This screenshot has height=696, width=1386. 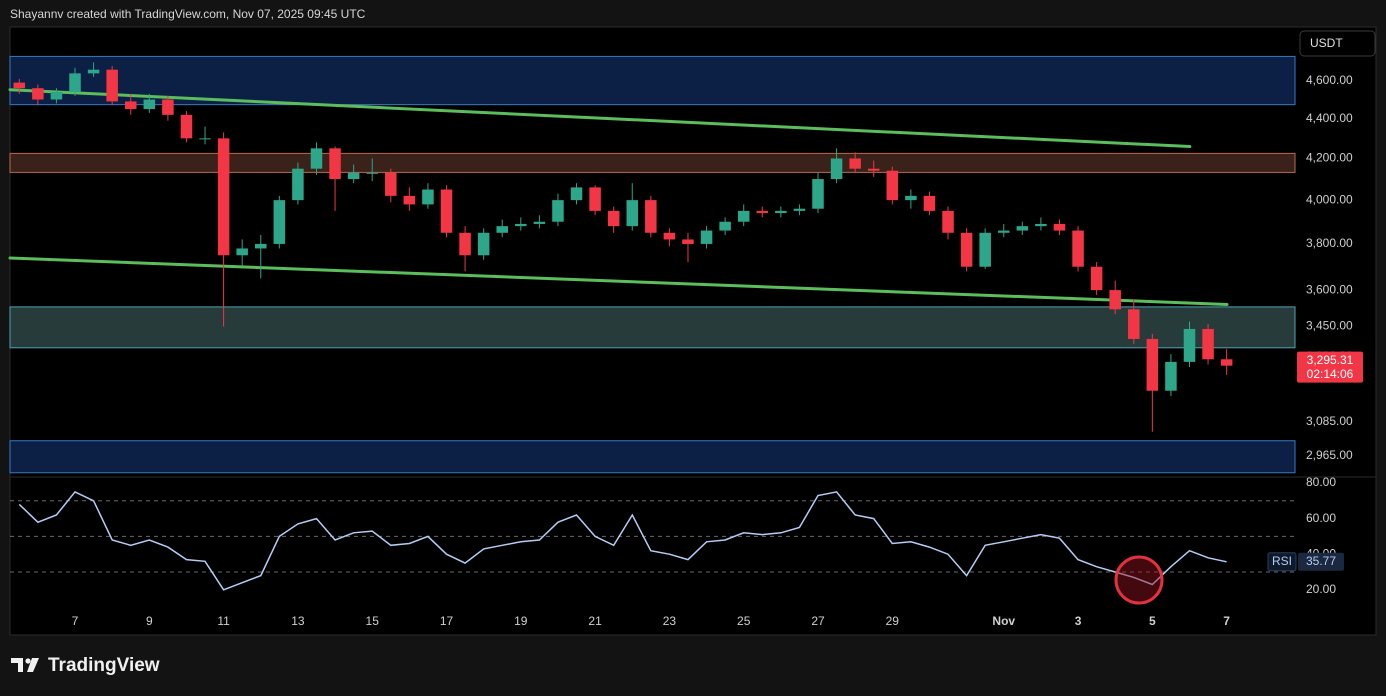 I want to click on currency-button-box, so click(x=1337, y=43).